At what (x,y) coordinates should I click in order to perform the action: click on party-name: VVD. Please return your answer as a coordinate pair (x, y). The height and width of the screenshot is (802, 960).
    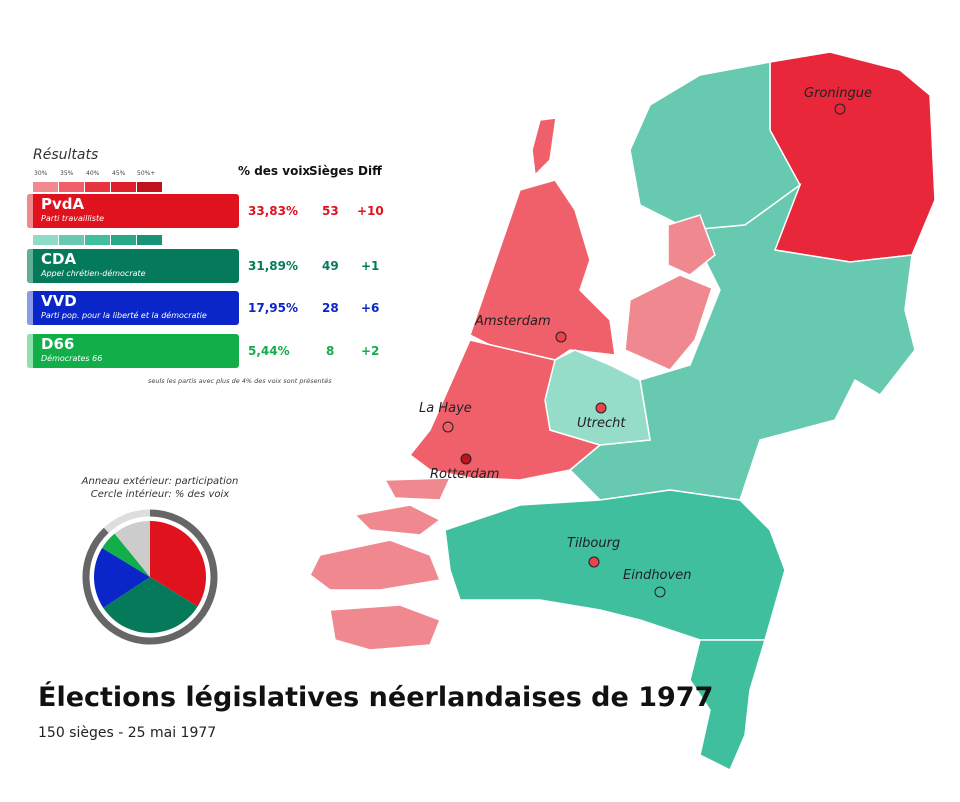
    Looking at the image, I should click on (59, 301).